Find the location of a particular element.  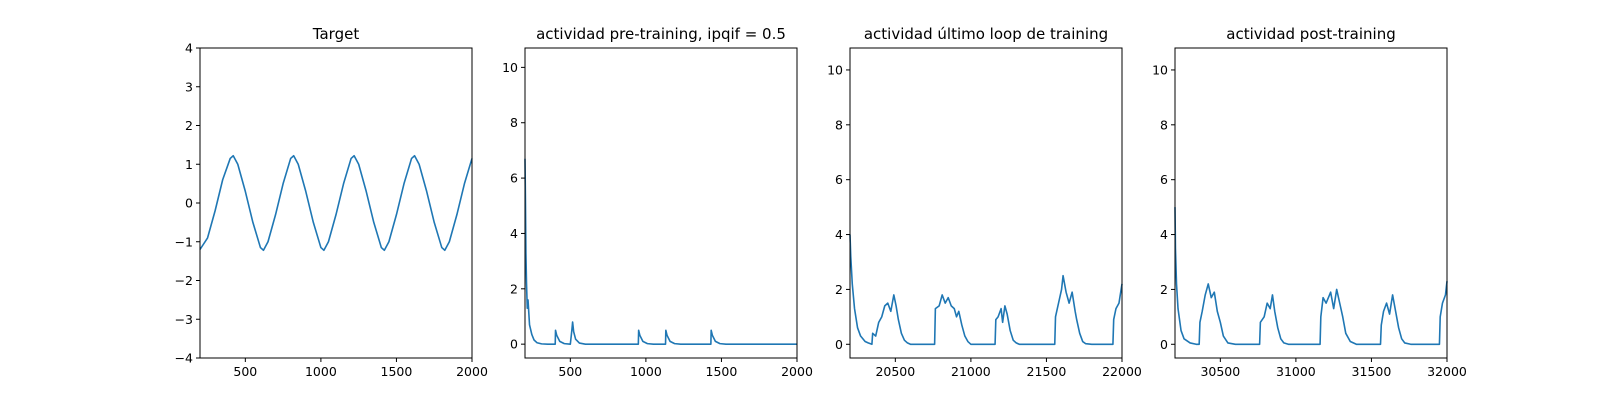

y-tick-label: −4 is located at coordinates (184, 358).